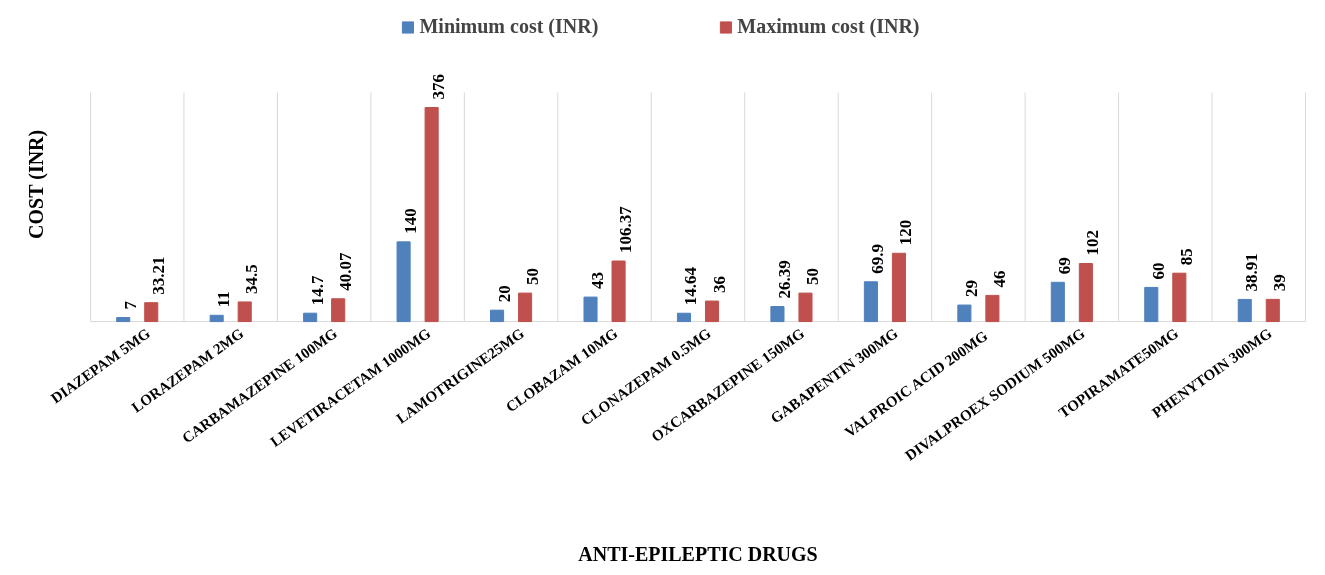 The height and width of the screenshot is (575, 1325). Describe the element at coordinates (626, 229) in the screenshot. I see `data-label: 106.37` at that location.